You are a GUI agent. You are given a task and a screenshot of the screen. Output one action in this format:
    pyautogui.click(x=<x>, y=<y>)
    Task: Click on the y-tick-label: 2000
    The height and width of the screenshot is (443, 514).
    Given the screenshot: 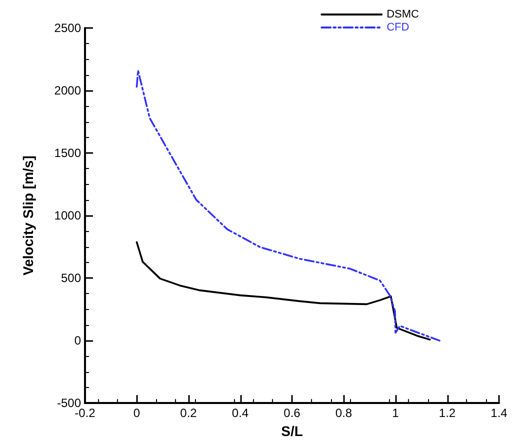 What is the action you would take?
    pyautogui.click(x=68, y=91)
    